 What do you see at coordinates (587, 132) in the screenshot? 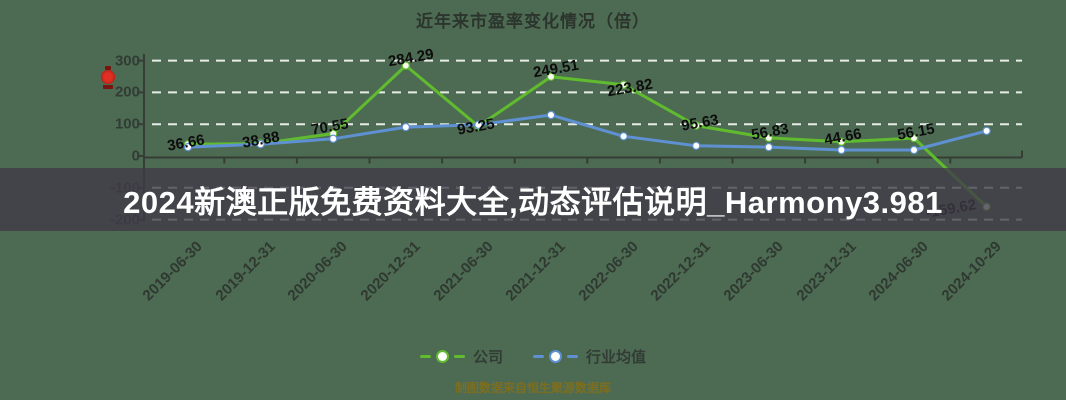
I see `industry-line` at bounding box center [587, 132].